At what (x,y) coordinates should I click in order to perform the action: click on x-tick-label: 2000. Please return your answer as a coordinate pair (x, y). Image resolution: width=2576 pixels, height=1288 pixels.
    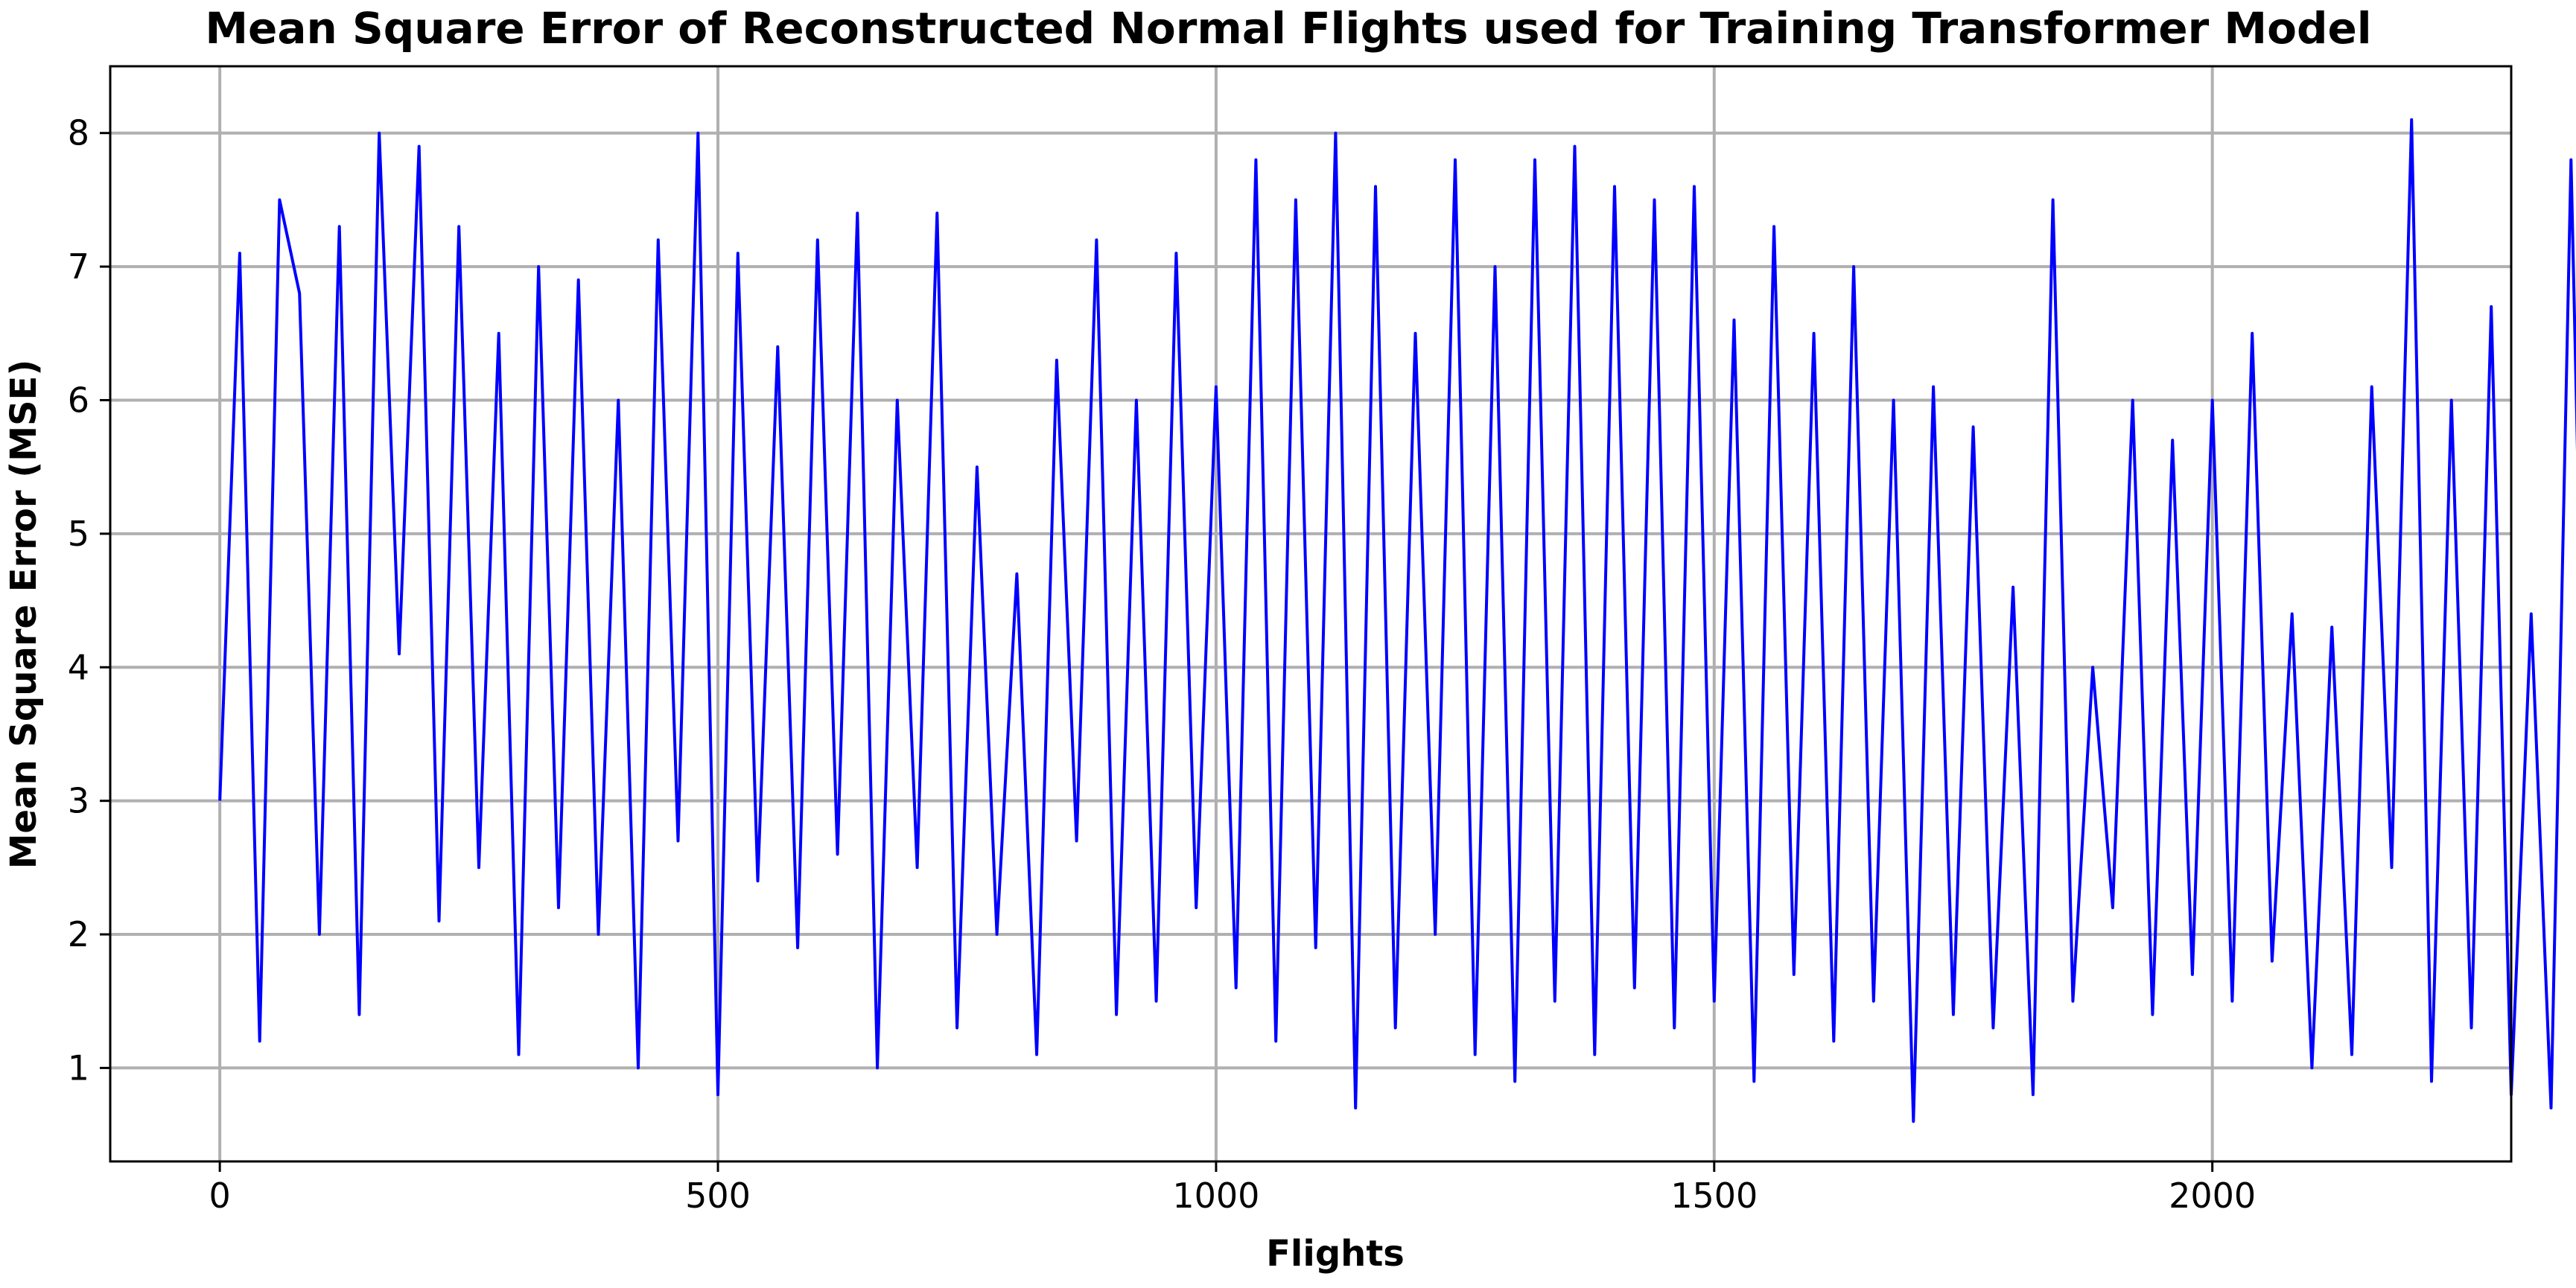
    Looking at the image, I should click on (2212, 1196).